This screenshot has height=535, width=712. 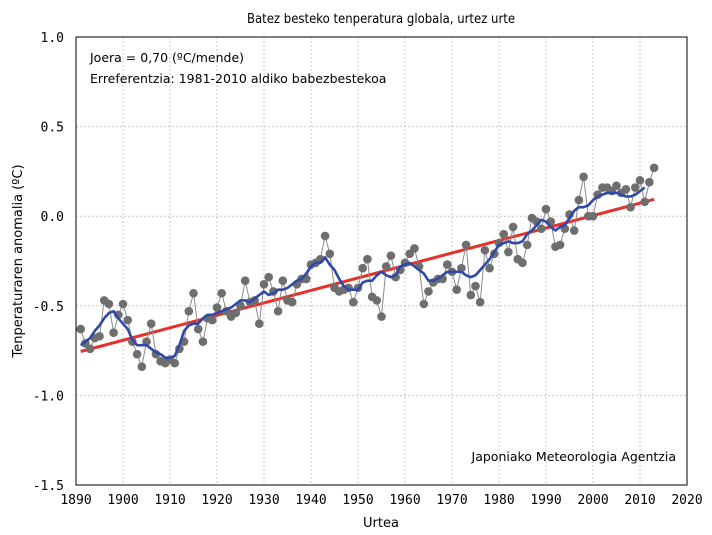 What do you see at coordinates (52, 128) in the screenshot?
I see `y-tick-label: 0.5` at bounding box center [52, 128].